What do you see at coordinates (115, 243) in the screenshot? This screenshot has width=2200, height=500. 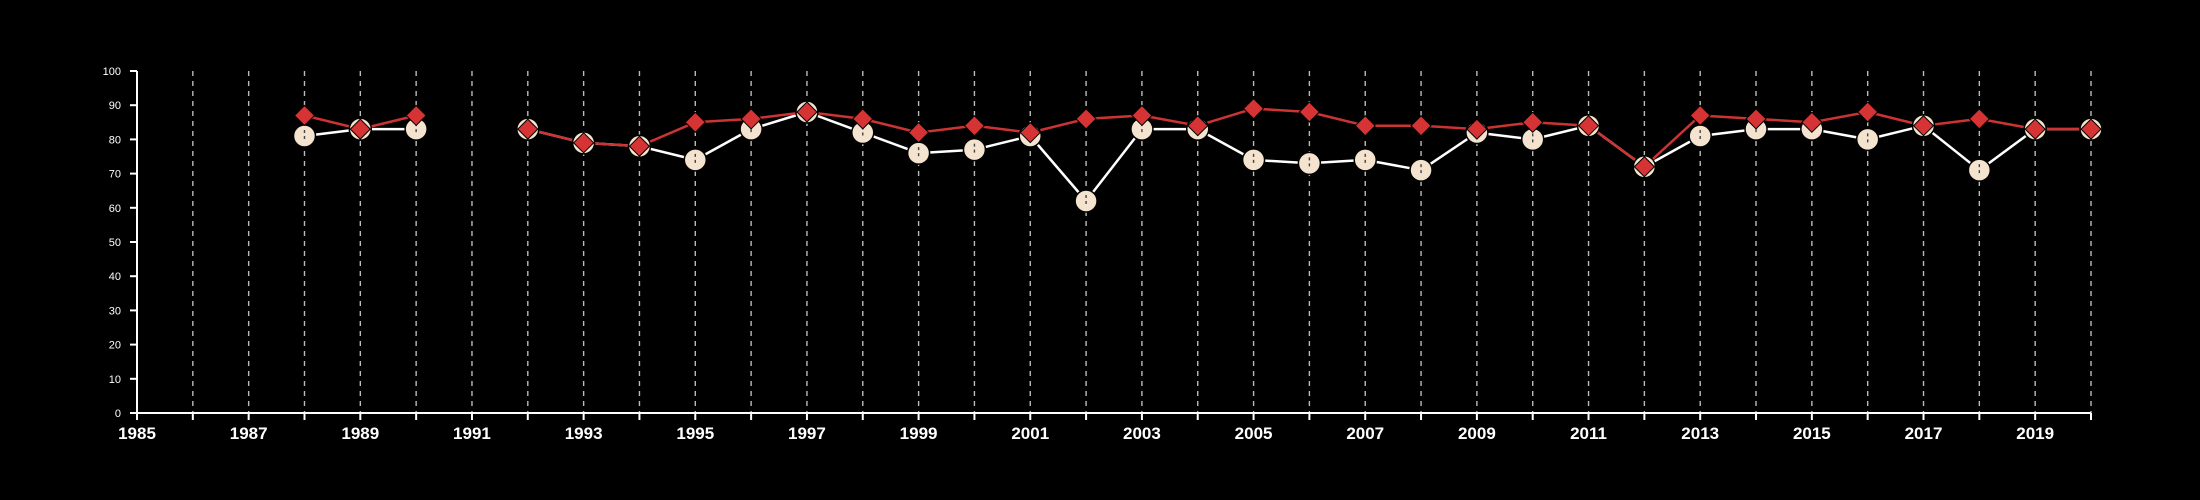 I see `y-tick-label-50: 50` at bounding box center [115, 243].